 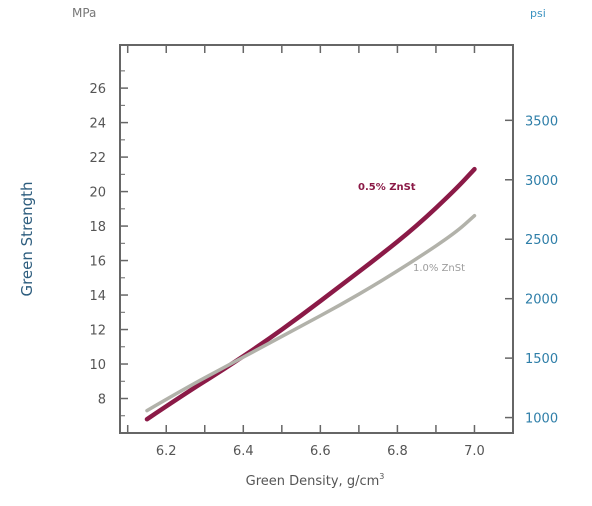 What do you see at coordinates (97, 227) in the screenshot?
I see `y-left-tick-label: 18` at bounding box center [97, 227].